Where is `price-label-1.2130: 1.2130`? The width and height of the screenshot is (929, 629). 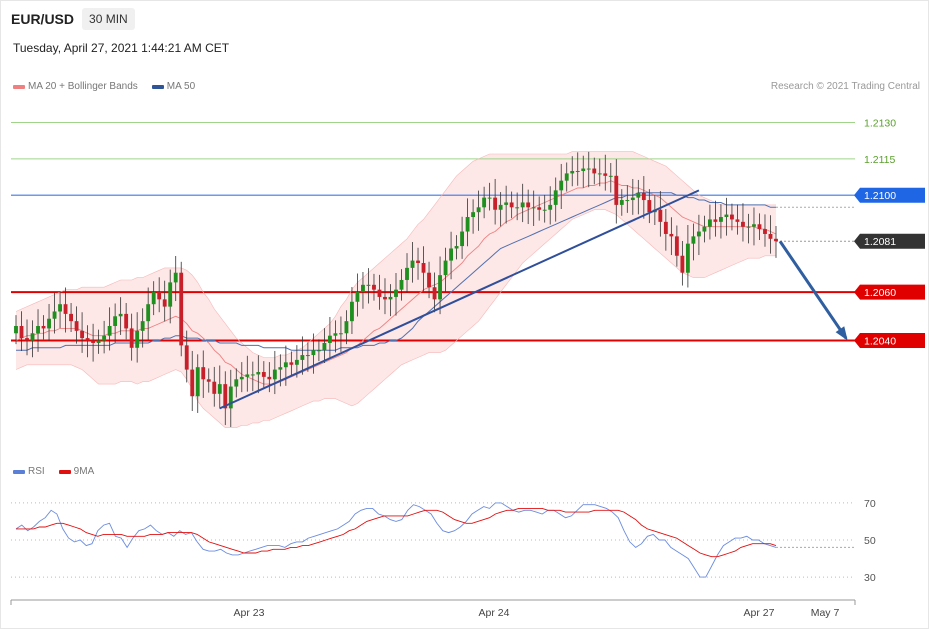 price-label-1.2130: 1.2130 is located at coordinates (880, 124).